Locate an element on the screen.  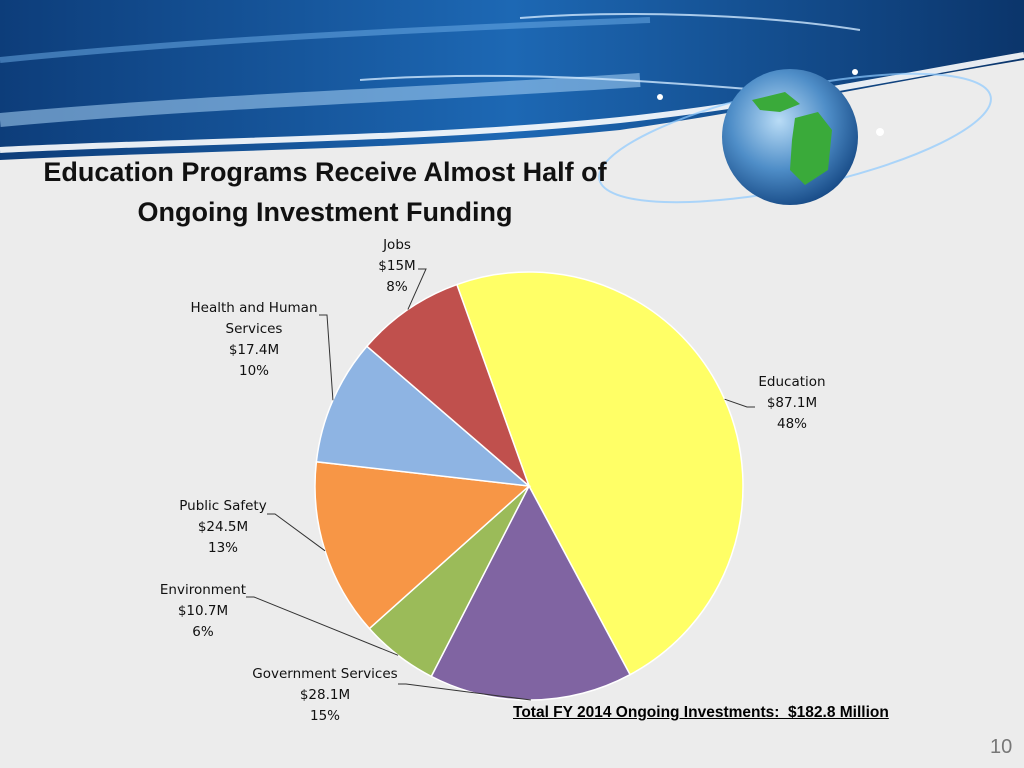
data-label-public-safety: Public Safety $24.5M 13% is located at coordinates (222, 527).